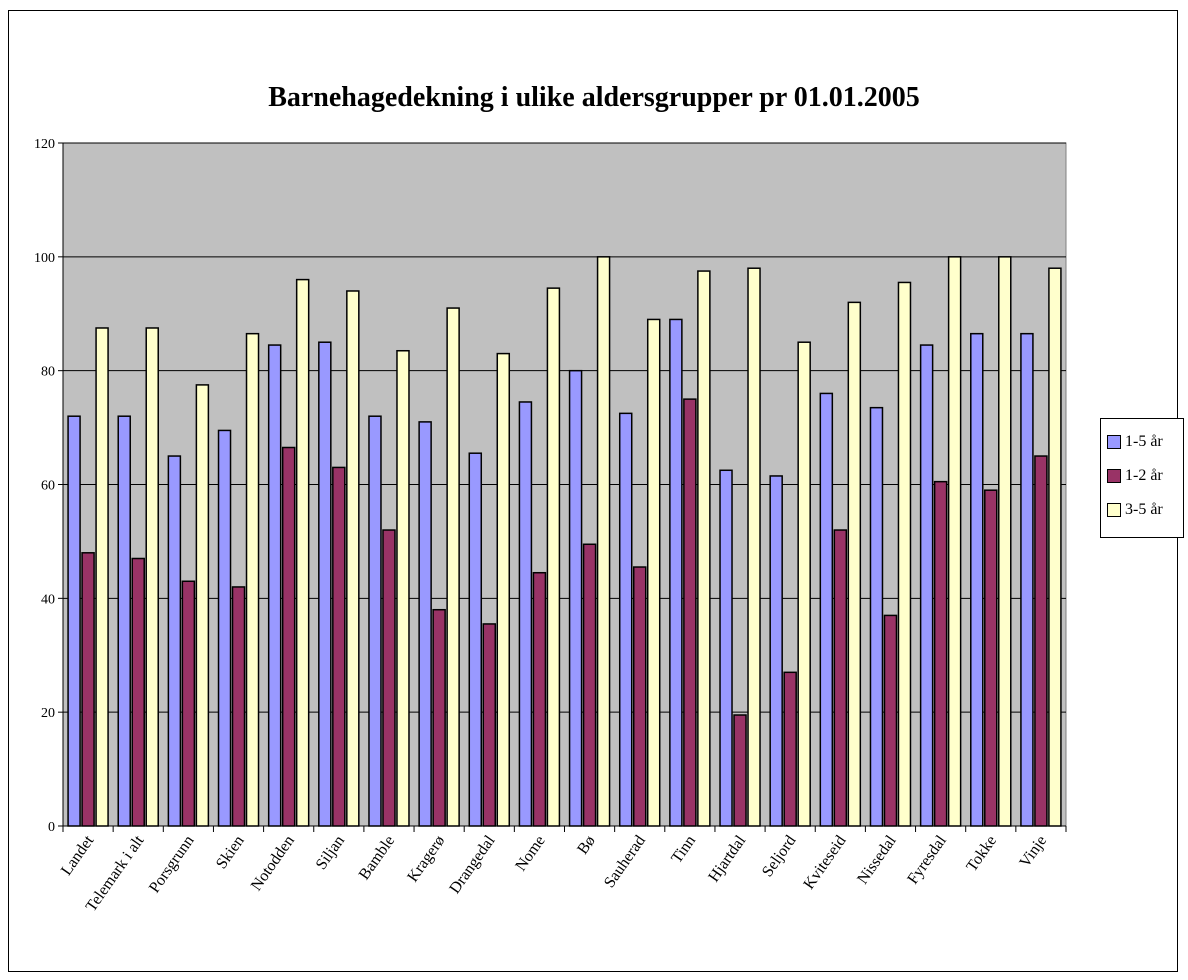  I want to click on y-tick-label: 0, so click(51, 827).